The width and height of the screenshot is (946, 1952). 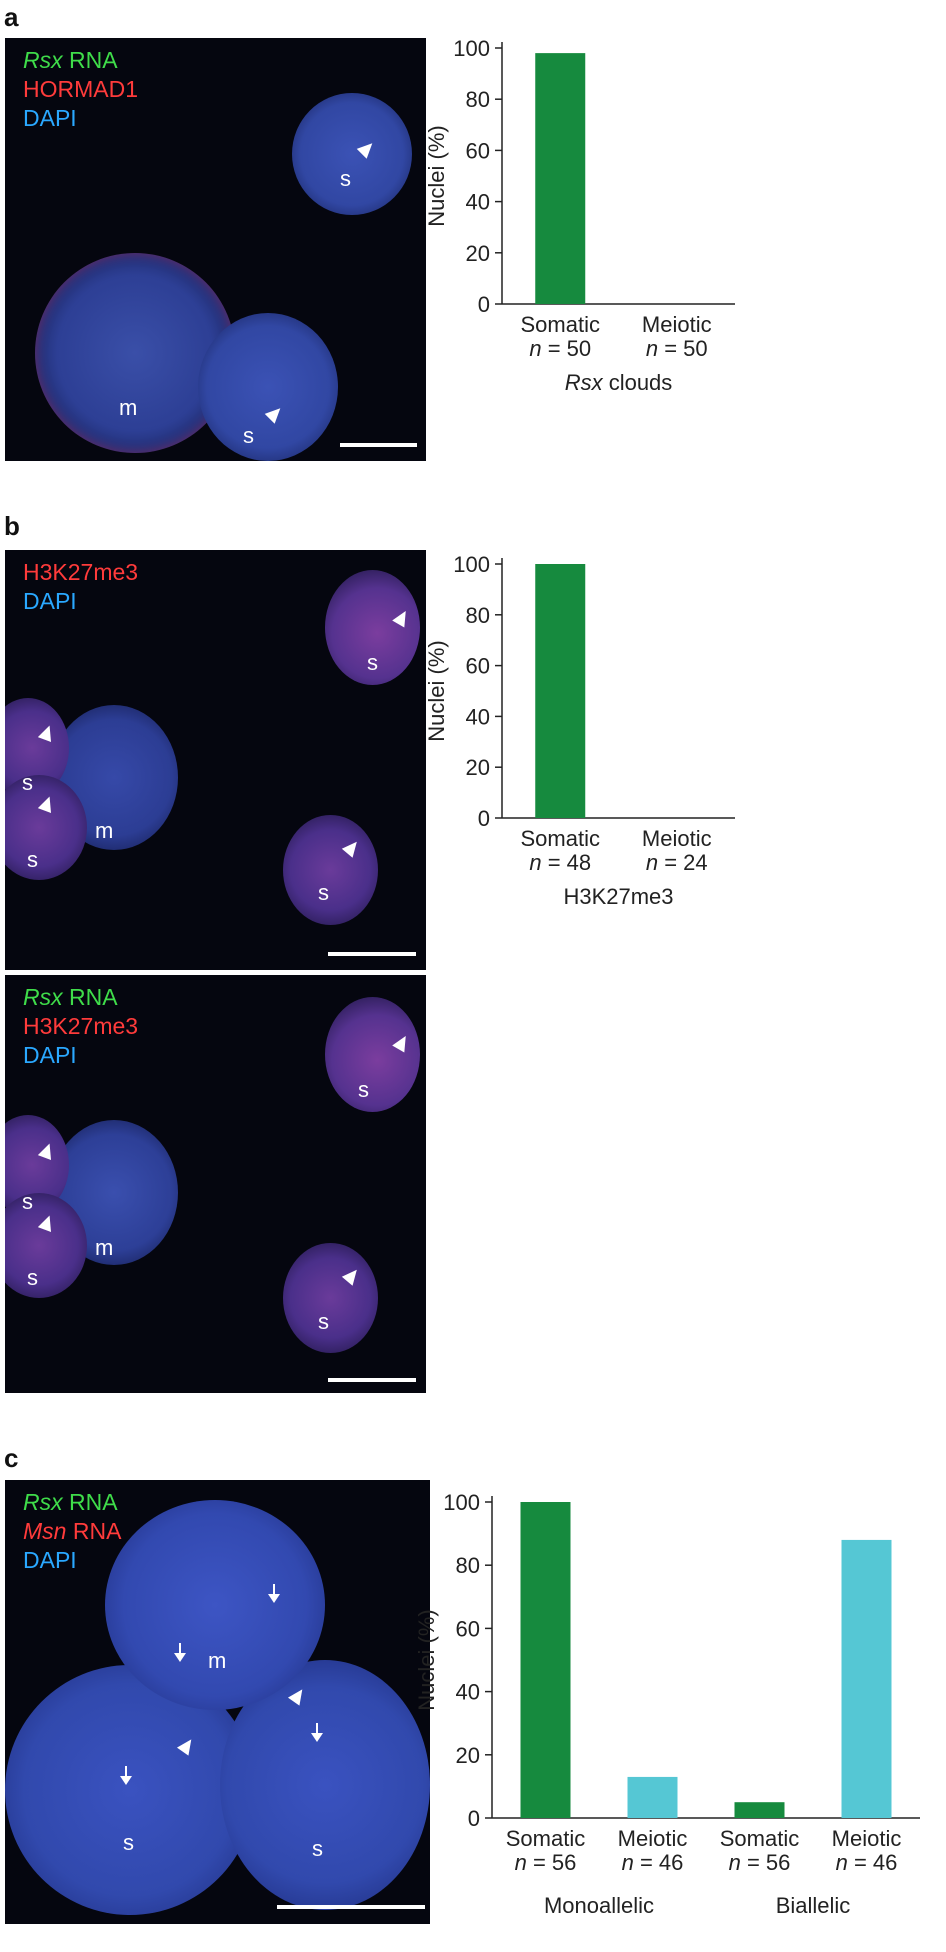 I want to click on legend: H3K27me3 DAPI, so click(x=80, y=587).